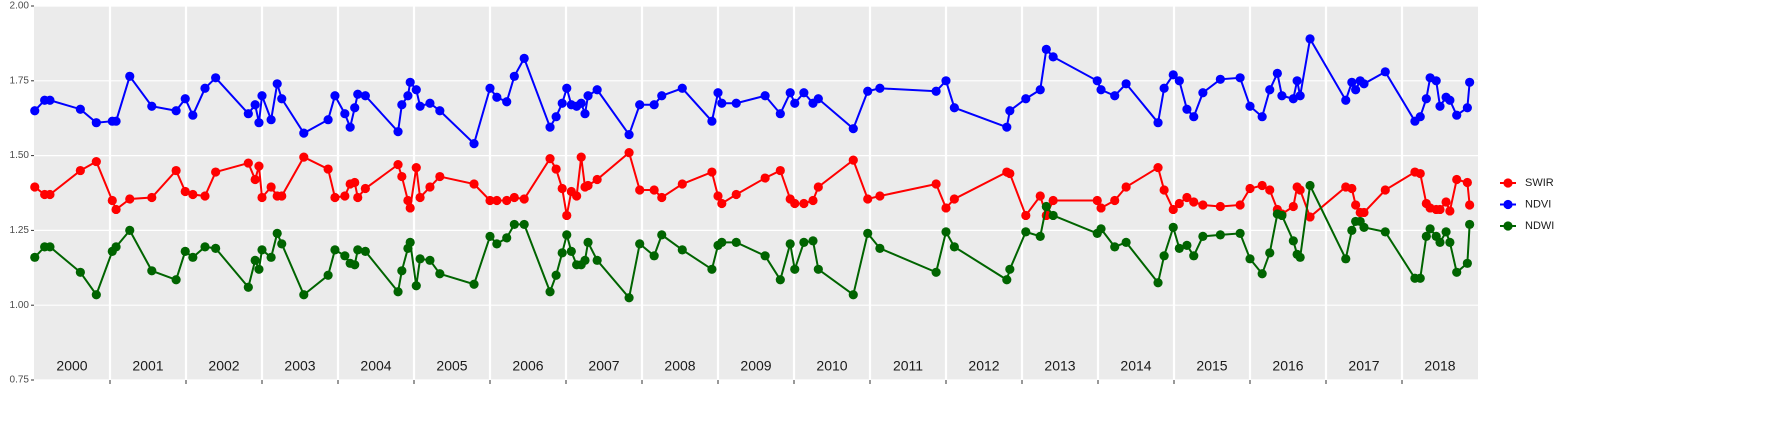 The image size is (1773, 442). Describe the element at coordinates (20, 6) in the screenshot. I see `y-tick-label: 2.00` at that location.